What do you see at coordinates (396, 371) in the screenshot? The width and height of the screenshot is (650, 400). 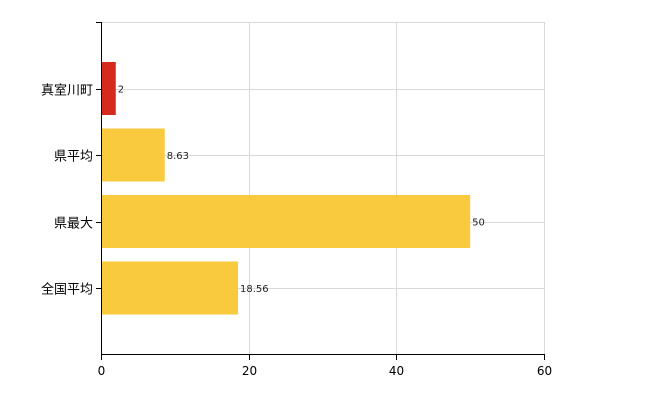 I see `x-tick-label: 40` at bounding box center [396, 371].